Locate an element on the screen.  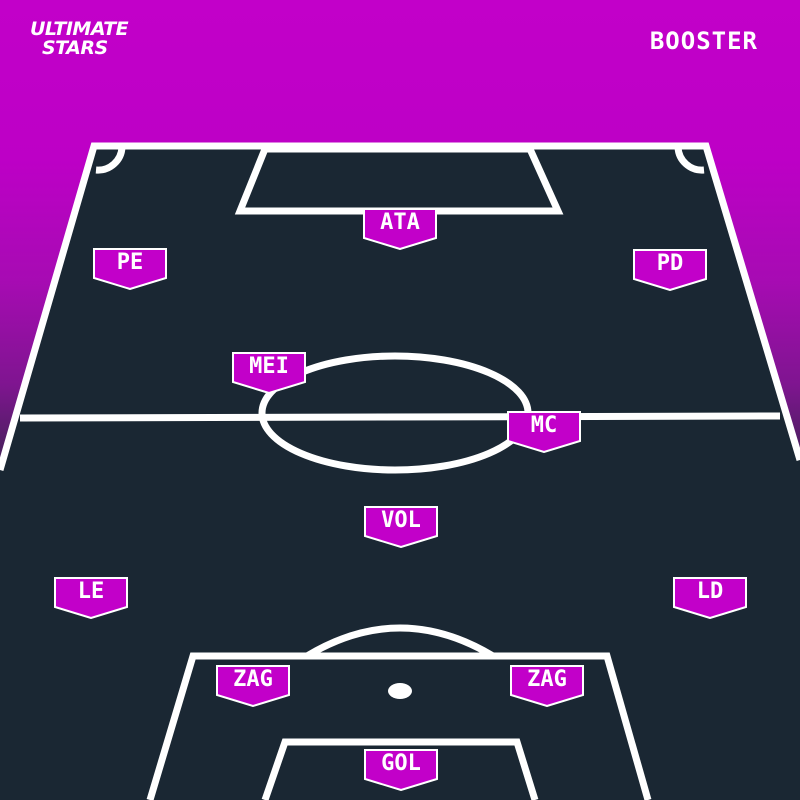
bottom-penalty-arc is located at coordinates (400, 641).